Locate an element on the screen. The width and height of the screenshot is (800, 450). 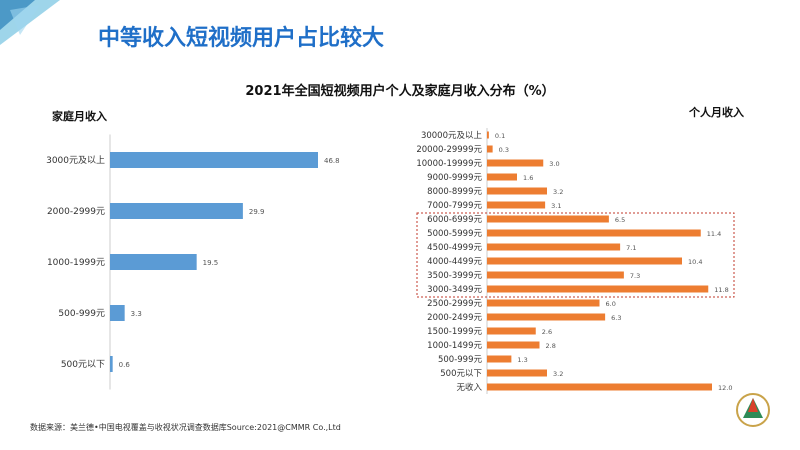
data-label: 6.3 is located at coordinates (616, 318).